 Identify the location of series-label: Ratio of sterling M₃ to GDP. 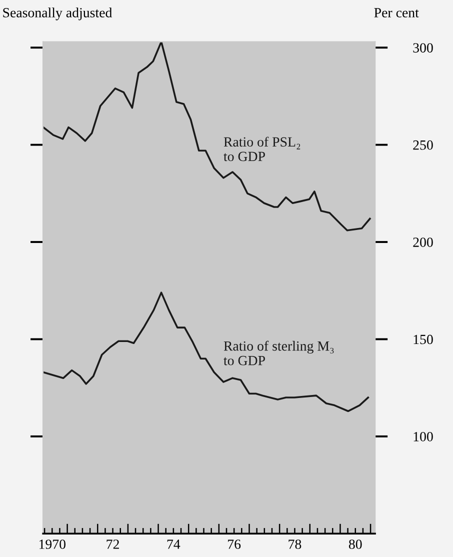
(279, 353).